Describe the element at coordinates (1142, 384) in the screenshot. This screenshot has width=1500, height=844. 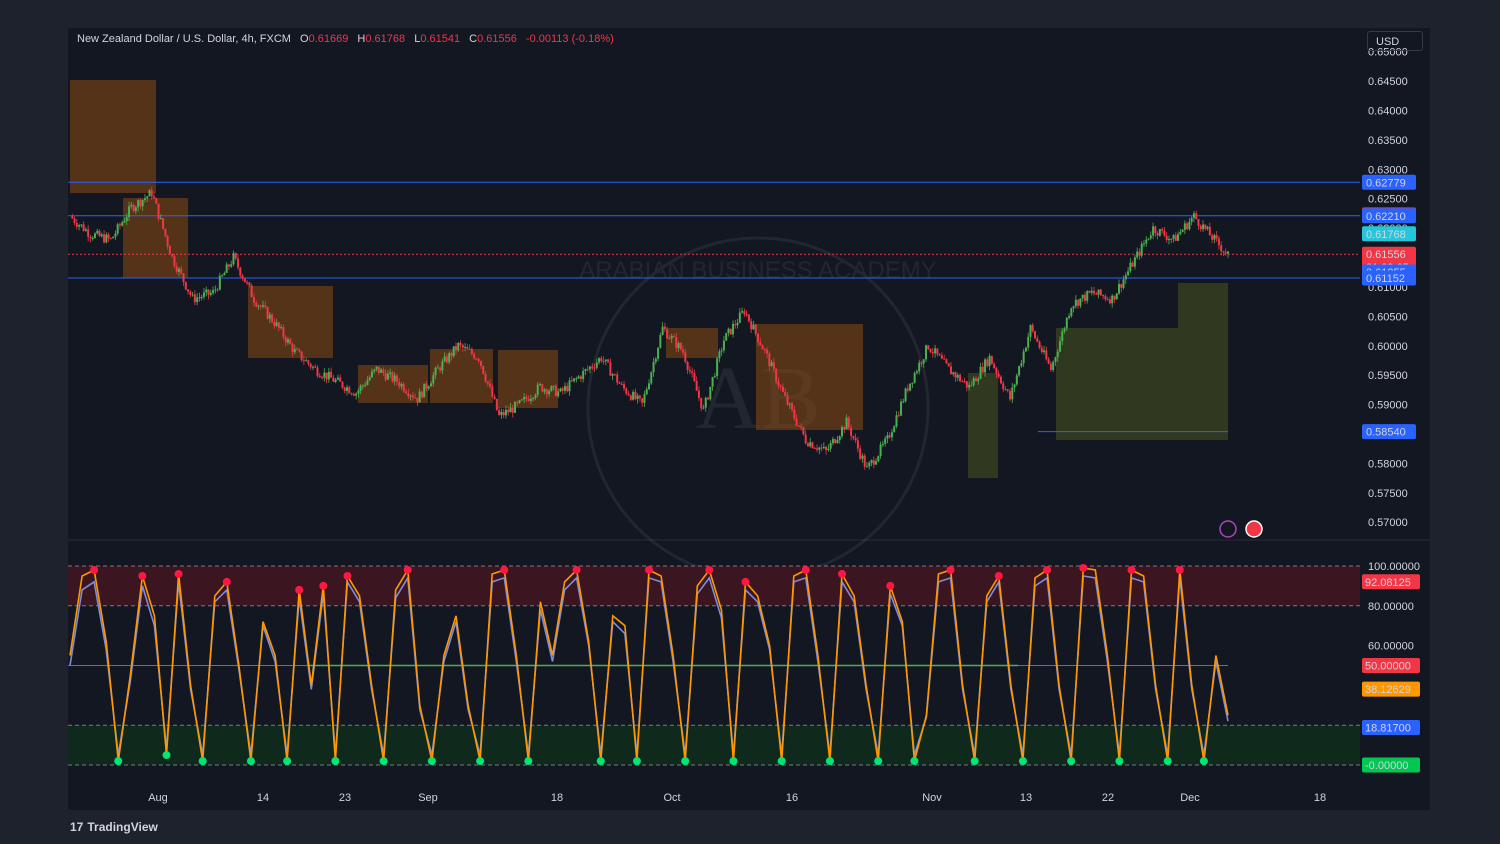
I see `demand-zone` at that location.